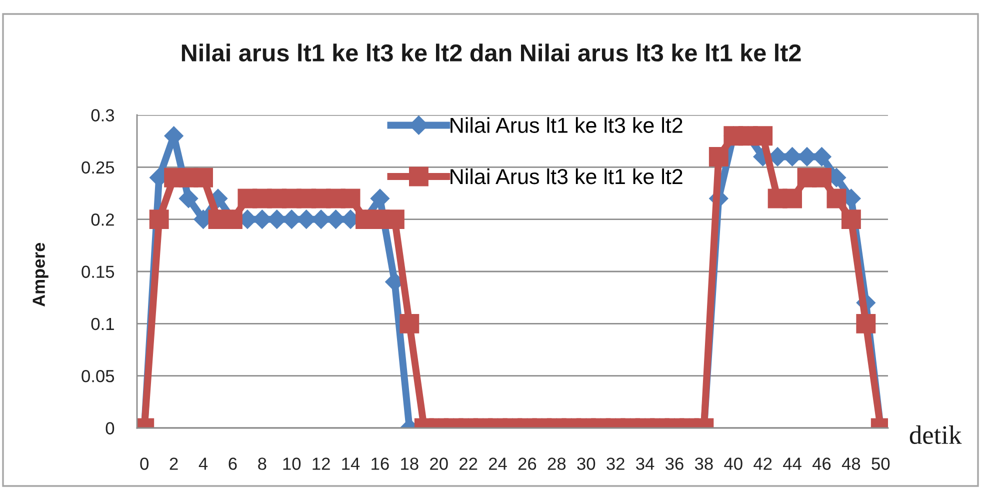 Image resolution: width=983 pixels, height=488 pixels. I want to click on x-tick-label: 18, so click(409, 464).